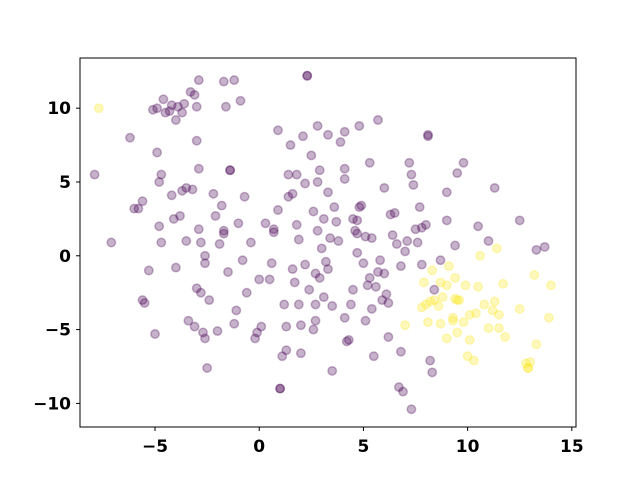 The height and width of the screenshot is (480, 640). What do you see at coordinates (65, 257) in the screenshot?
I see `y-tick-label-2: 0` at bounding box center [65, 257].